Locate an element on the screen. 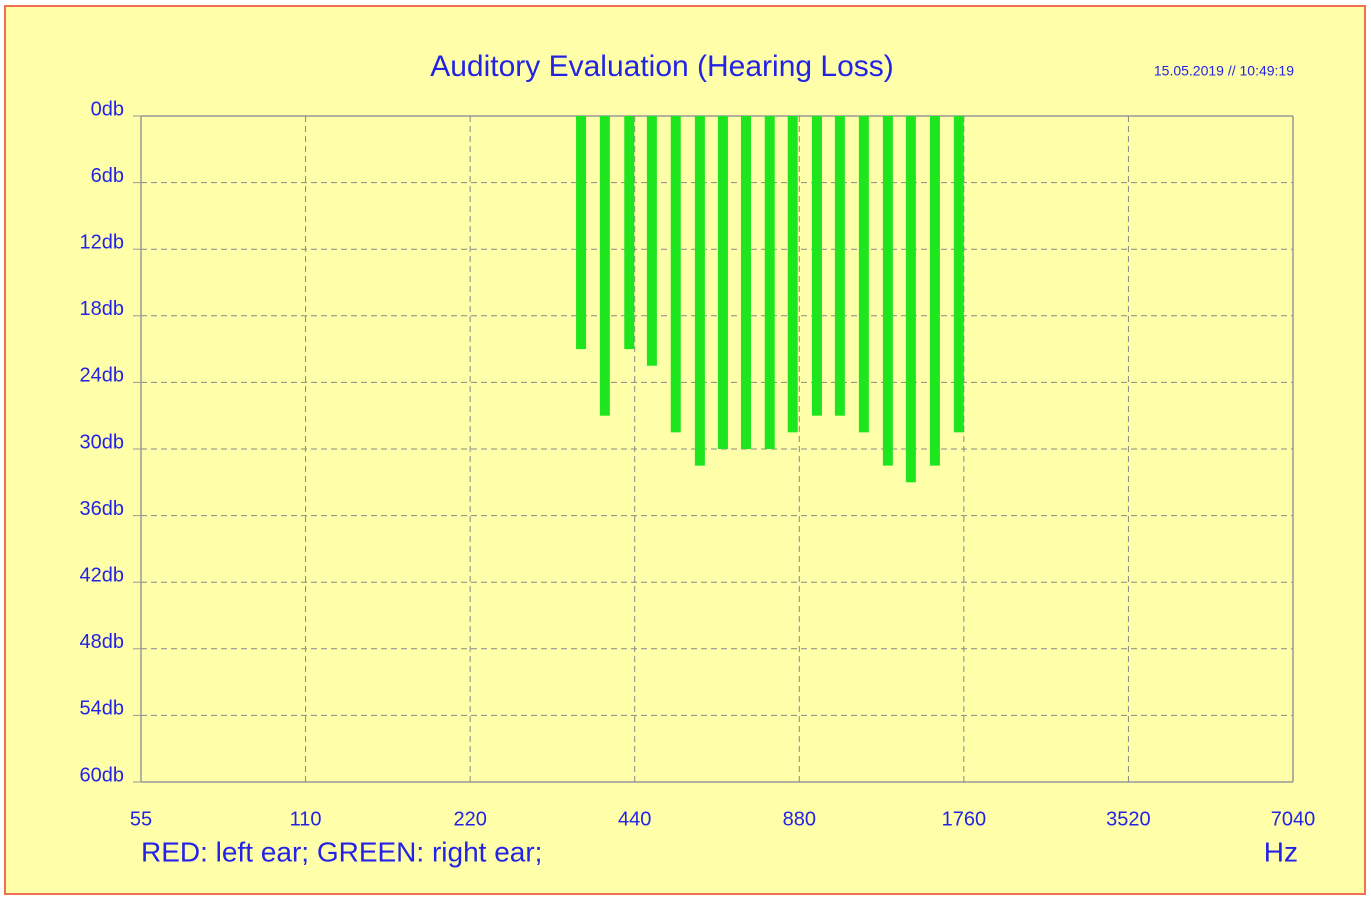  legend-text: RED: left ear; GREEN: right ear; is located at coordinates (341, 851).